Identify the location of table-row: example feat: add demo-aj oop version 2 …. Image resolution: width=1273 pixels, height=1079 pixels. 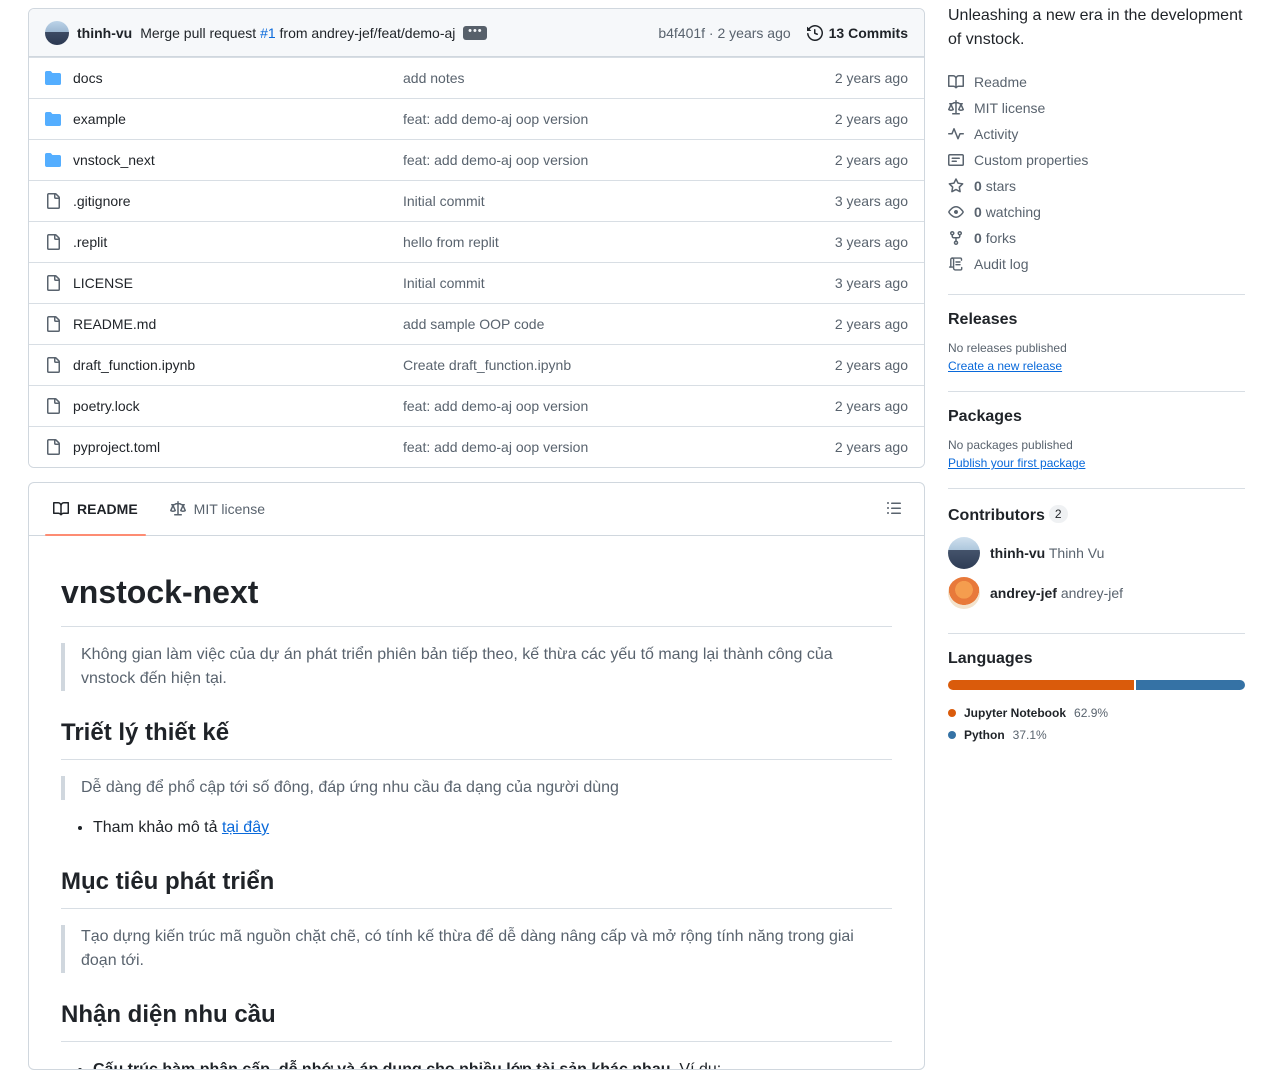
(476, 118).